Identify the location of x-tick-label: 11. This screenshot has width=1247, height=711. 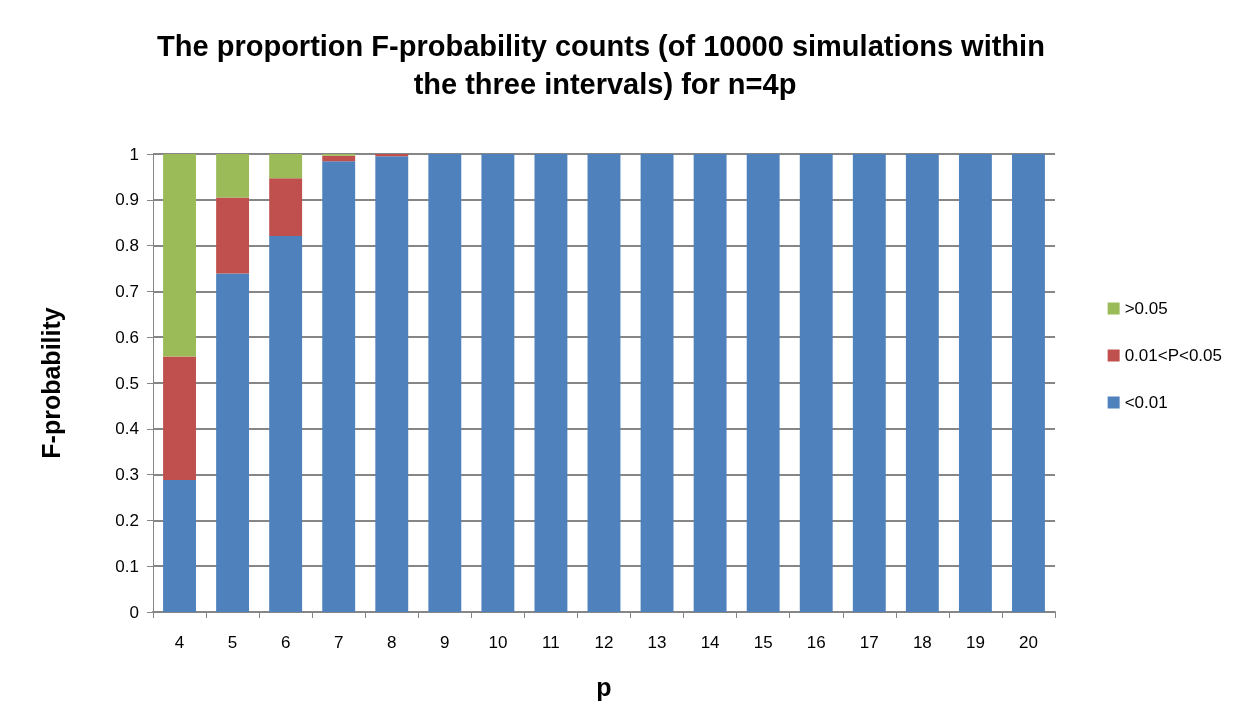
(551, 642).